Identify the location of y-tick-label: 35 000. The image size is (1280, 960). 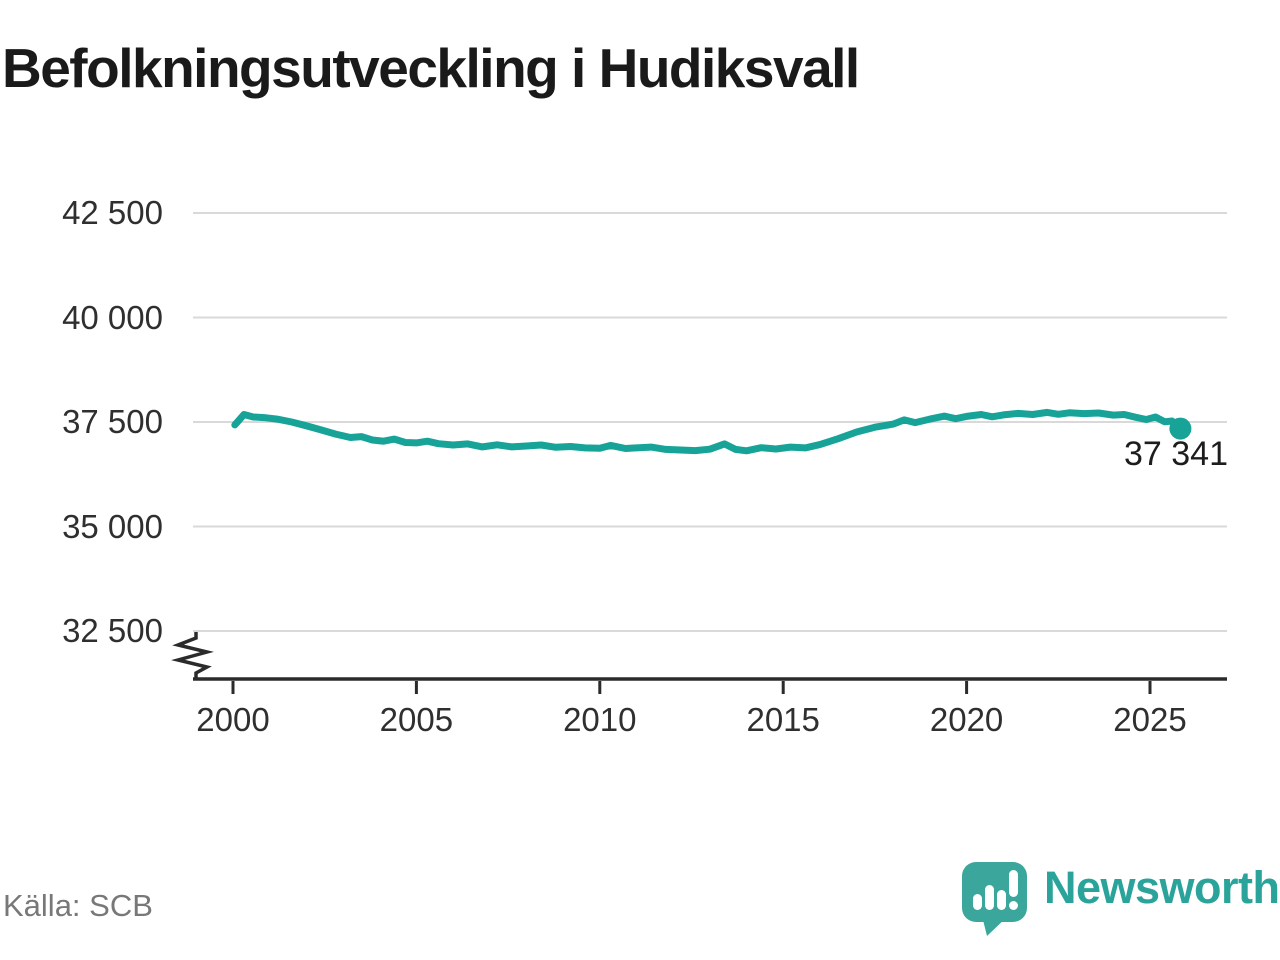
(112, 526).